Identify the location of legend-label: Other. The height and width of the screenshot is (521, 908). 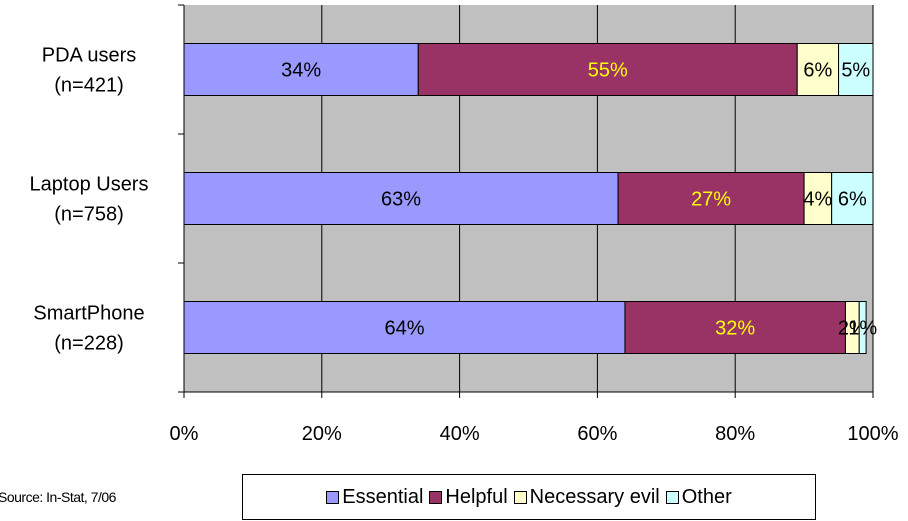
(706, 496).